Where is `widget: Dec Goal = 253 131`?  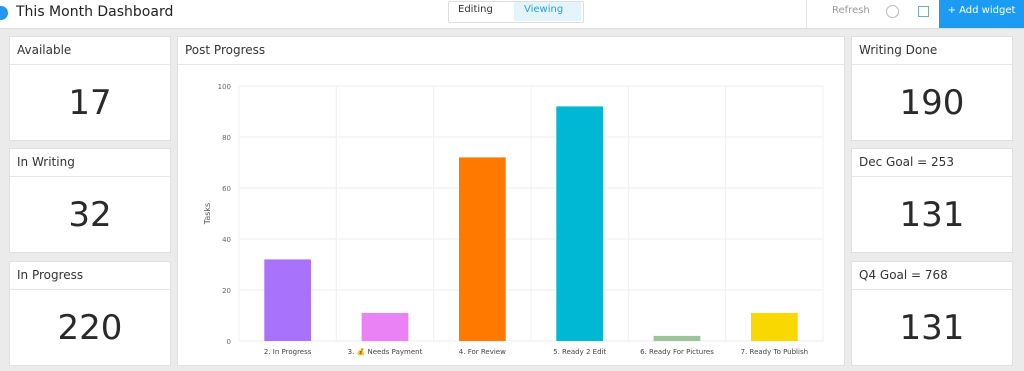 widget: Dec Goal = 253 131 is located at coordinates (932, 200).